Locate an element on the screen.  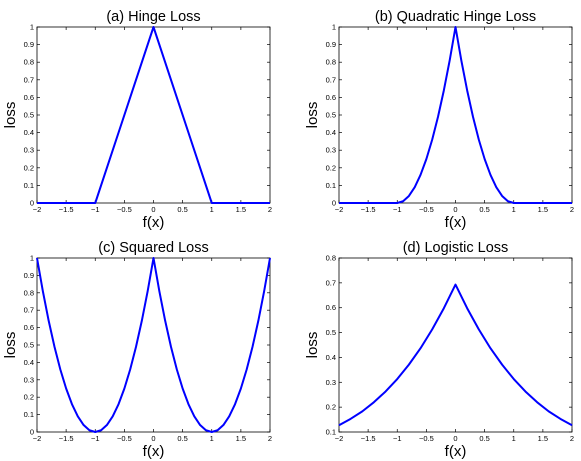
series-line is located at coordinates (455, 355).